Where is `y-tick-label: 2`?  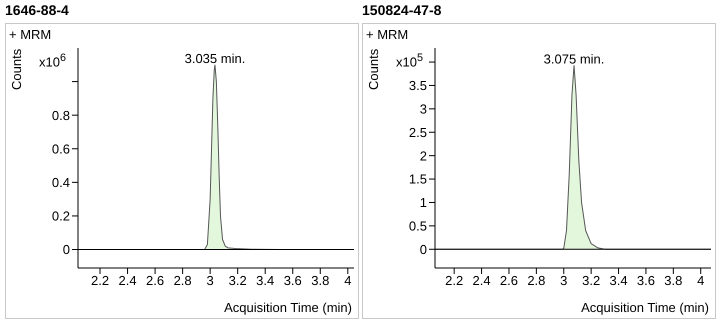 y-tick-label: 2 is located at coordinates (423, 156).